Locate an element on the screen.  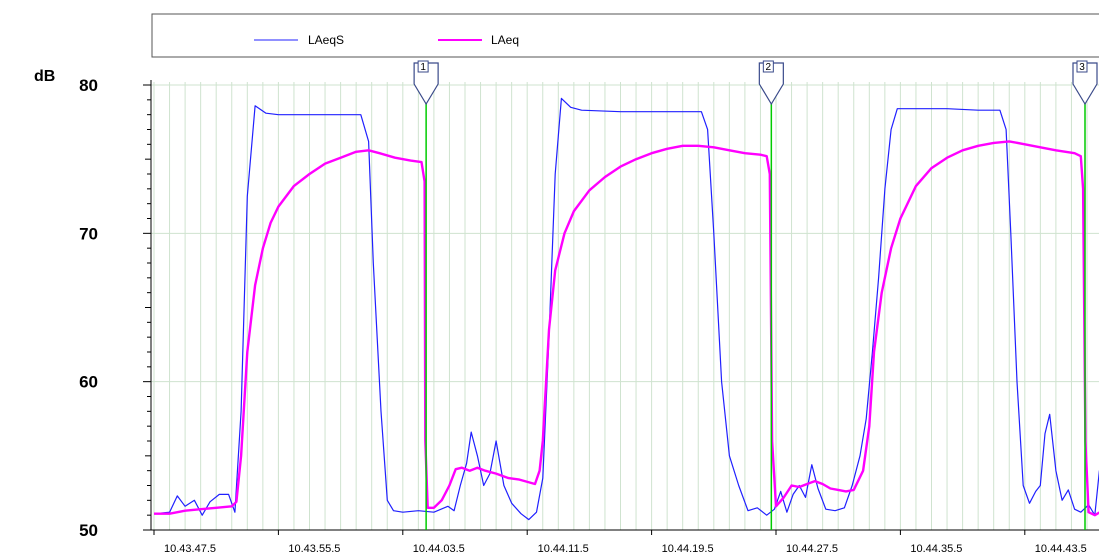
marker-label: 2 is located at coordinates (769, 67).